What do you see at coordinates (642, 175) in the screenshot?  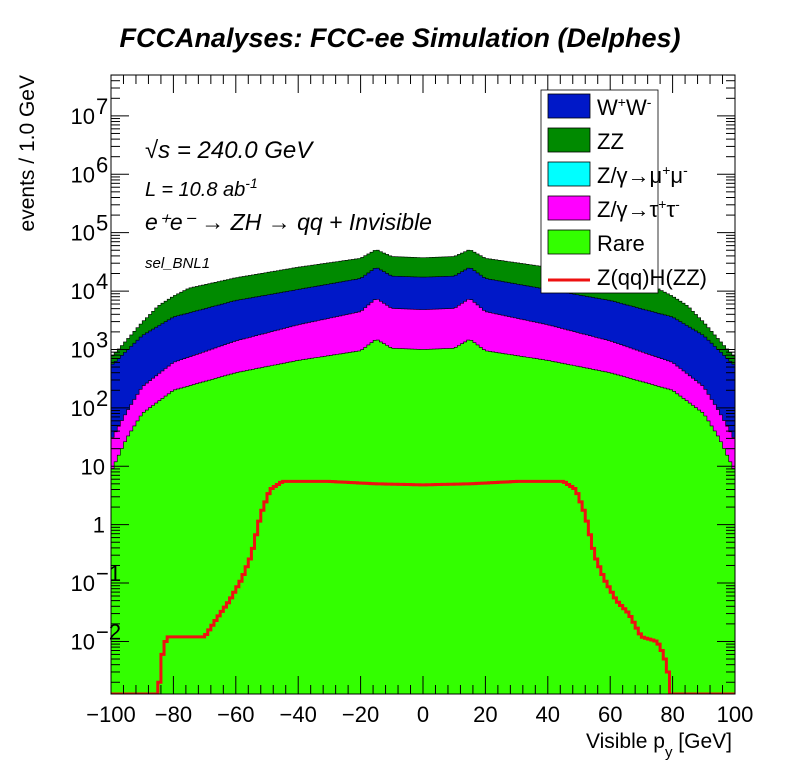 I see `legend-label: Z/γ→μ+μ-` at bounding box center [642, 175].